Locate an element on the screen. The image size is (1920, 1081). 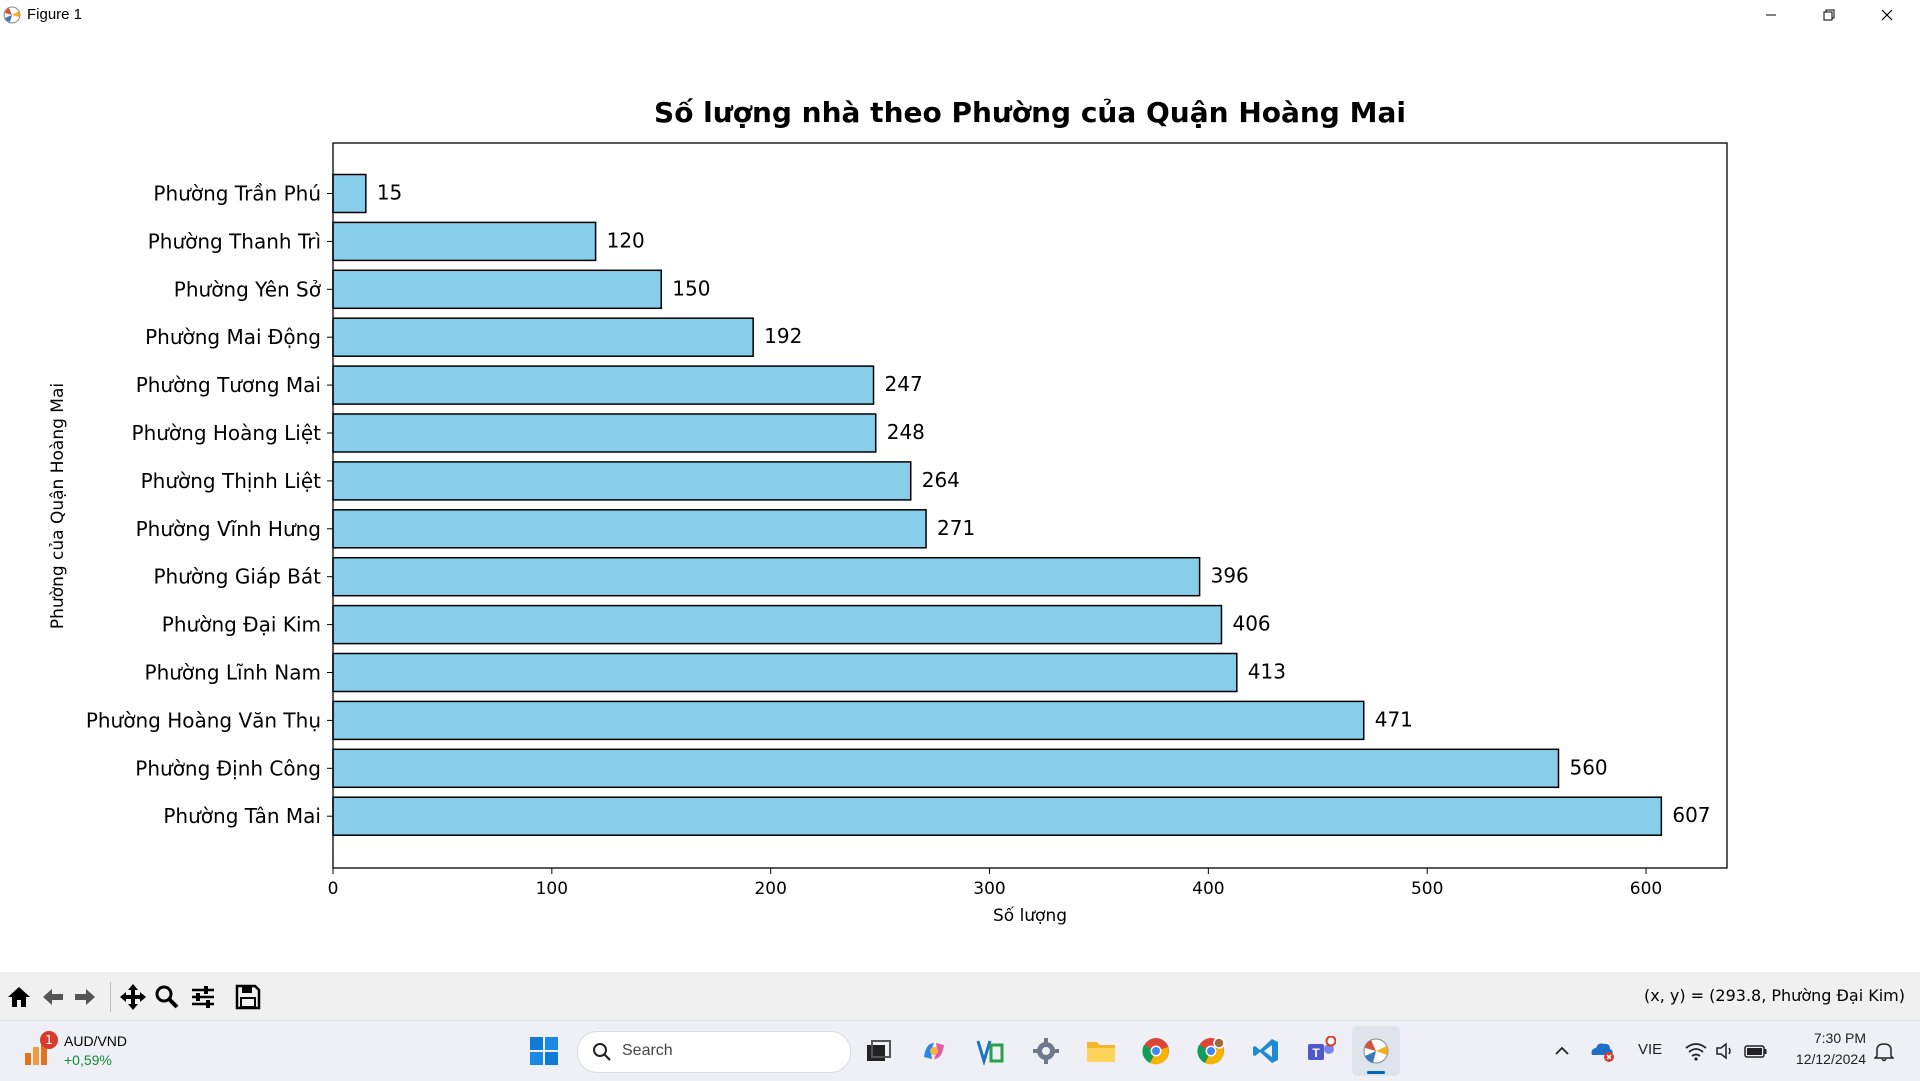
vscode-icon is located at coordinates (1265, 1051).